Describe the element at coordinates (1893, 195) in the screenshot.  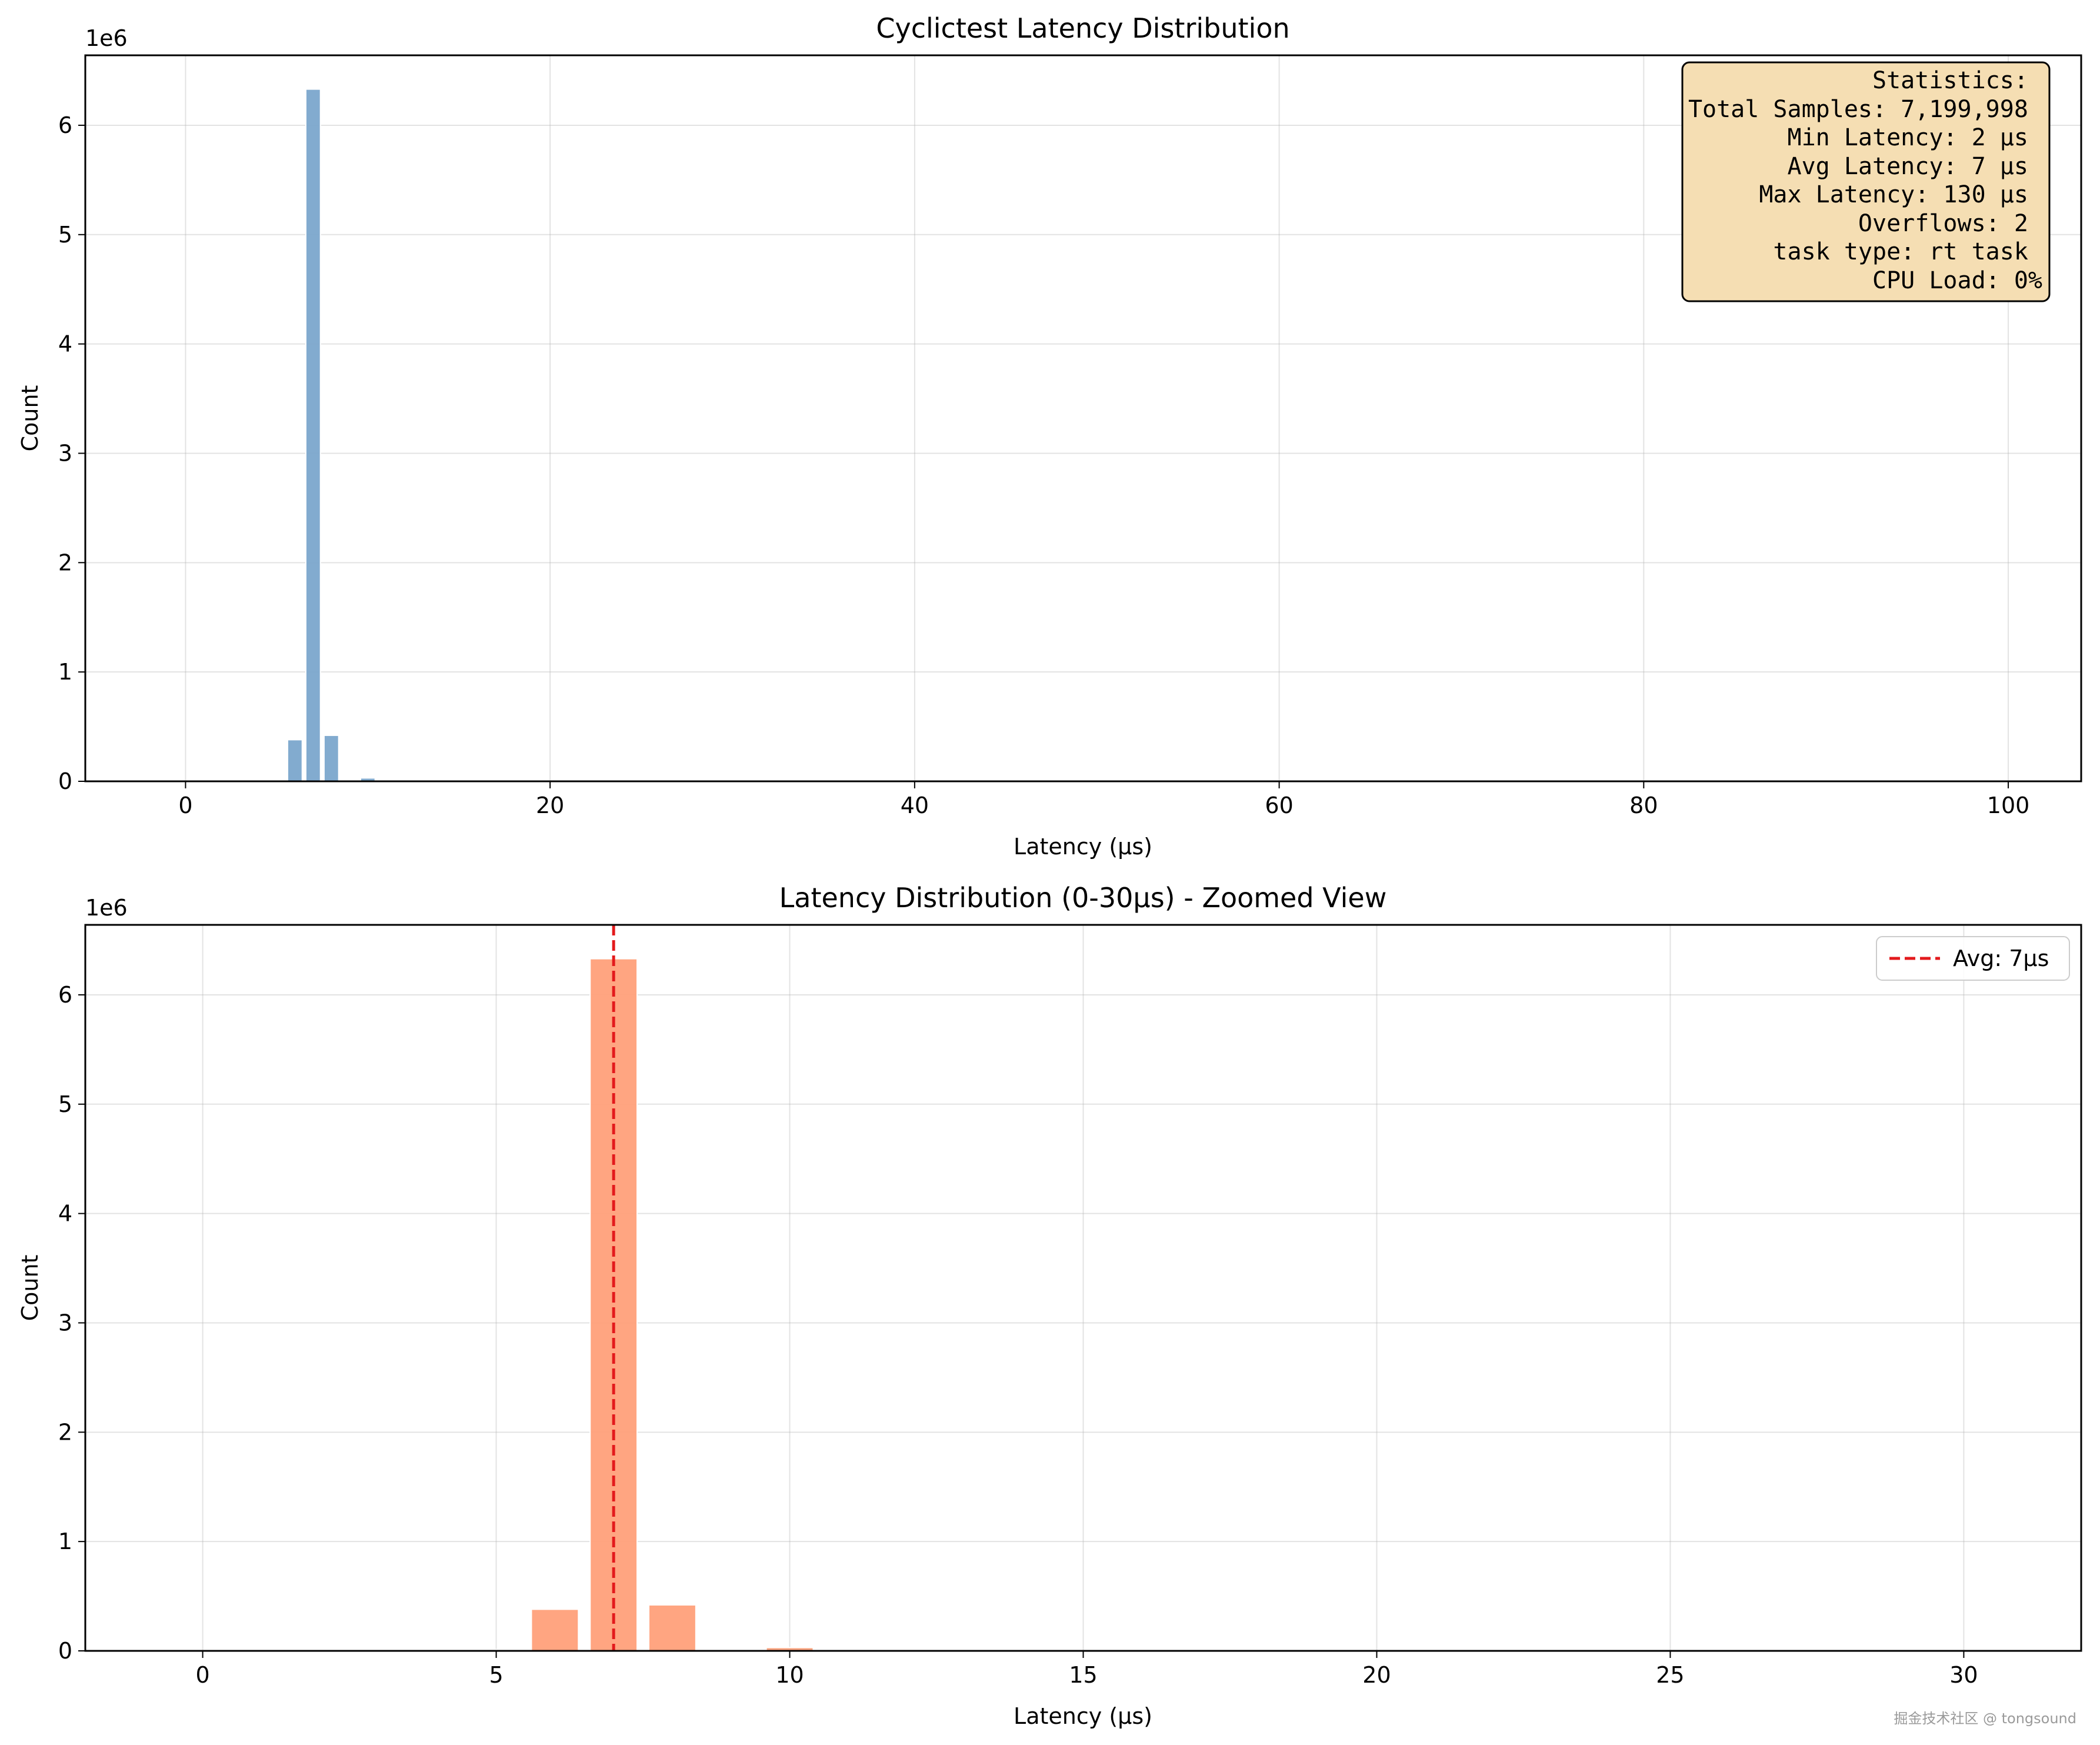
I see `stats-line: Max Latency: 130 µs` at that location.